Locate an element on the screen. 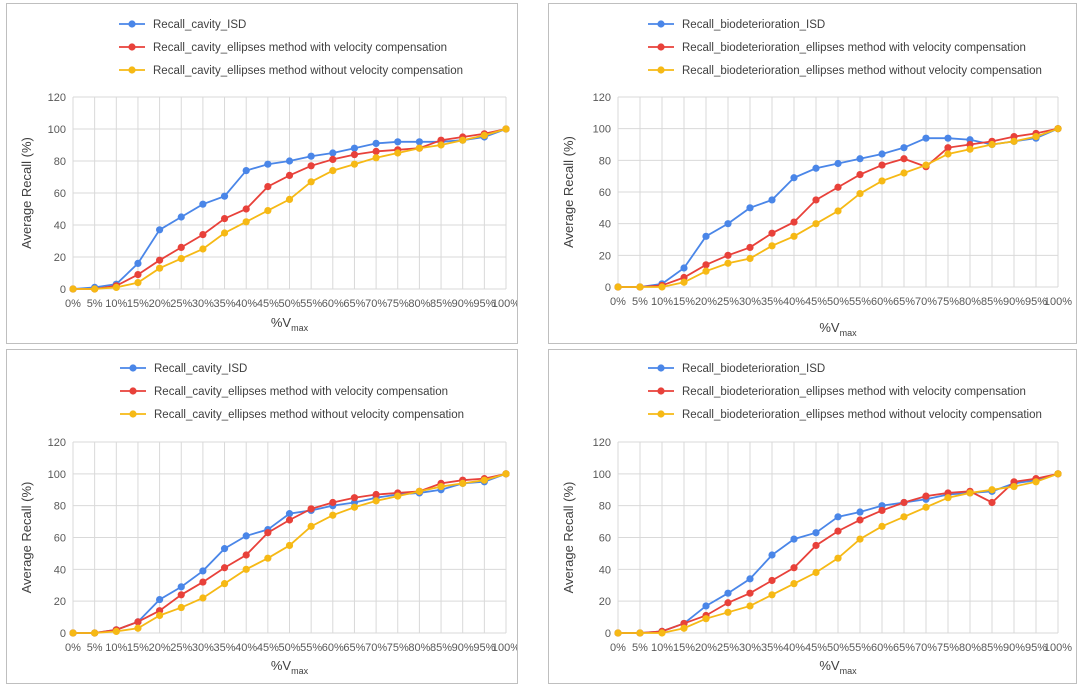 This screenshot has height=686, width=1078. x-tick-label: 30% is located at coordinates (203, 648).